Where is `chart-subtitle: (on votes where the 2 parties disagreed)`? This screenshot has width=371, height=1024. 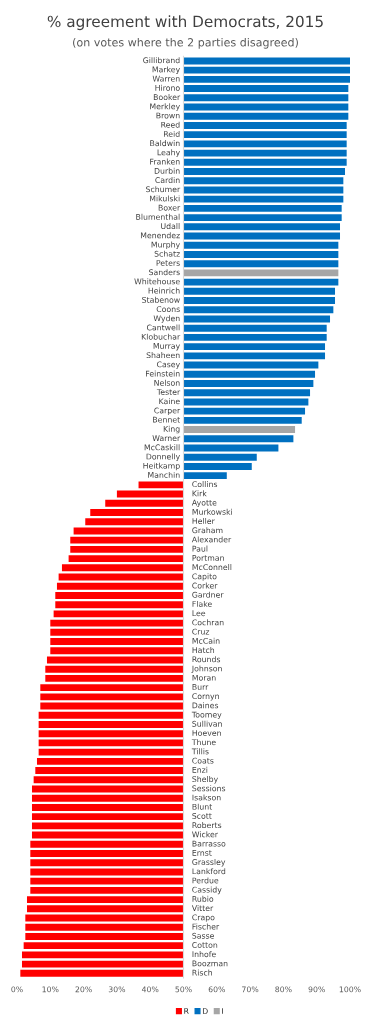
chart-subtitle: (on votes where the 2 parties disagreed) is located at coordinates (185, 43).